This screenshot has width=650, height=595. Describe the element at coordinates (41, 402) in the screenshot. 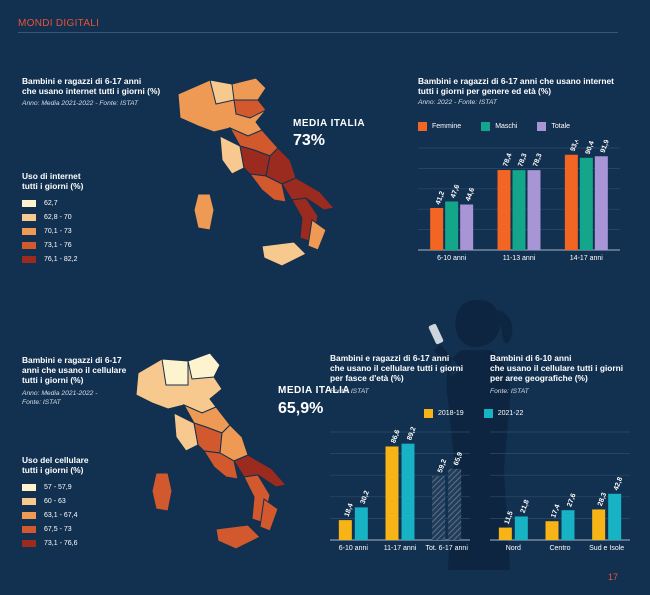

I see `cell-map-source-line: Fonte: ISTAT` at that location.